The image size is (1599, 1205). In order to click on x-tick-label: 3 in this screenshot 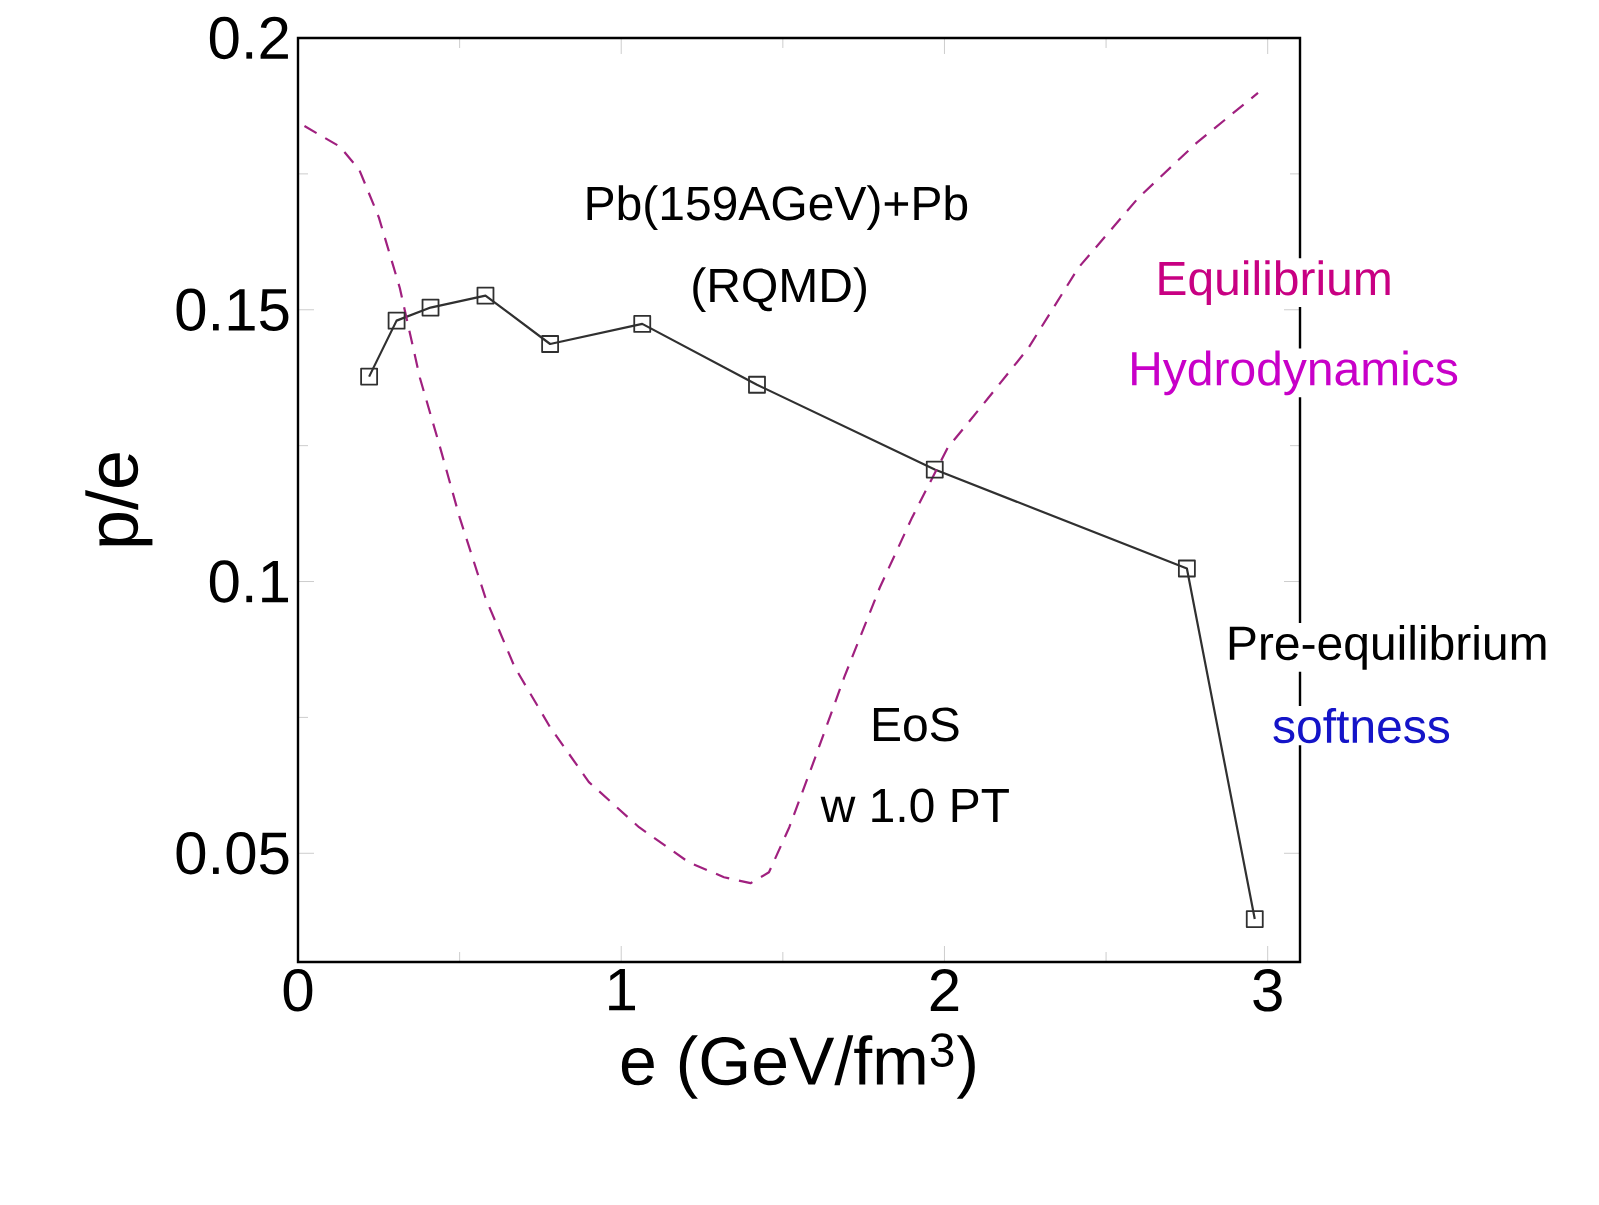, I will do `click(1267, 990)`.